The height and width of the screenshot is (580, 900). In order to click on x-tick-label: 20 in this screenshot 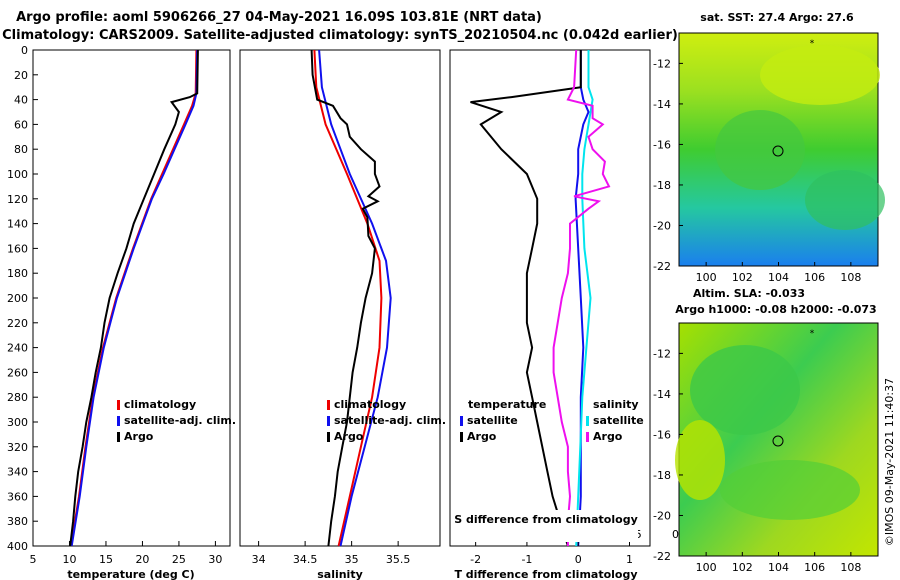, I will do `click(142, 559)`.